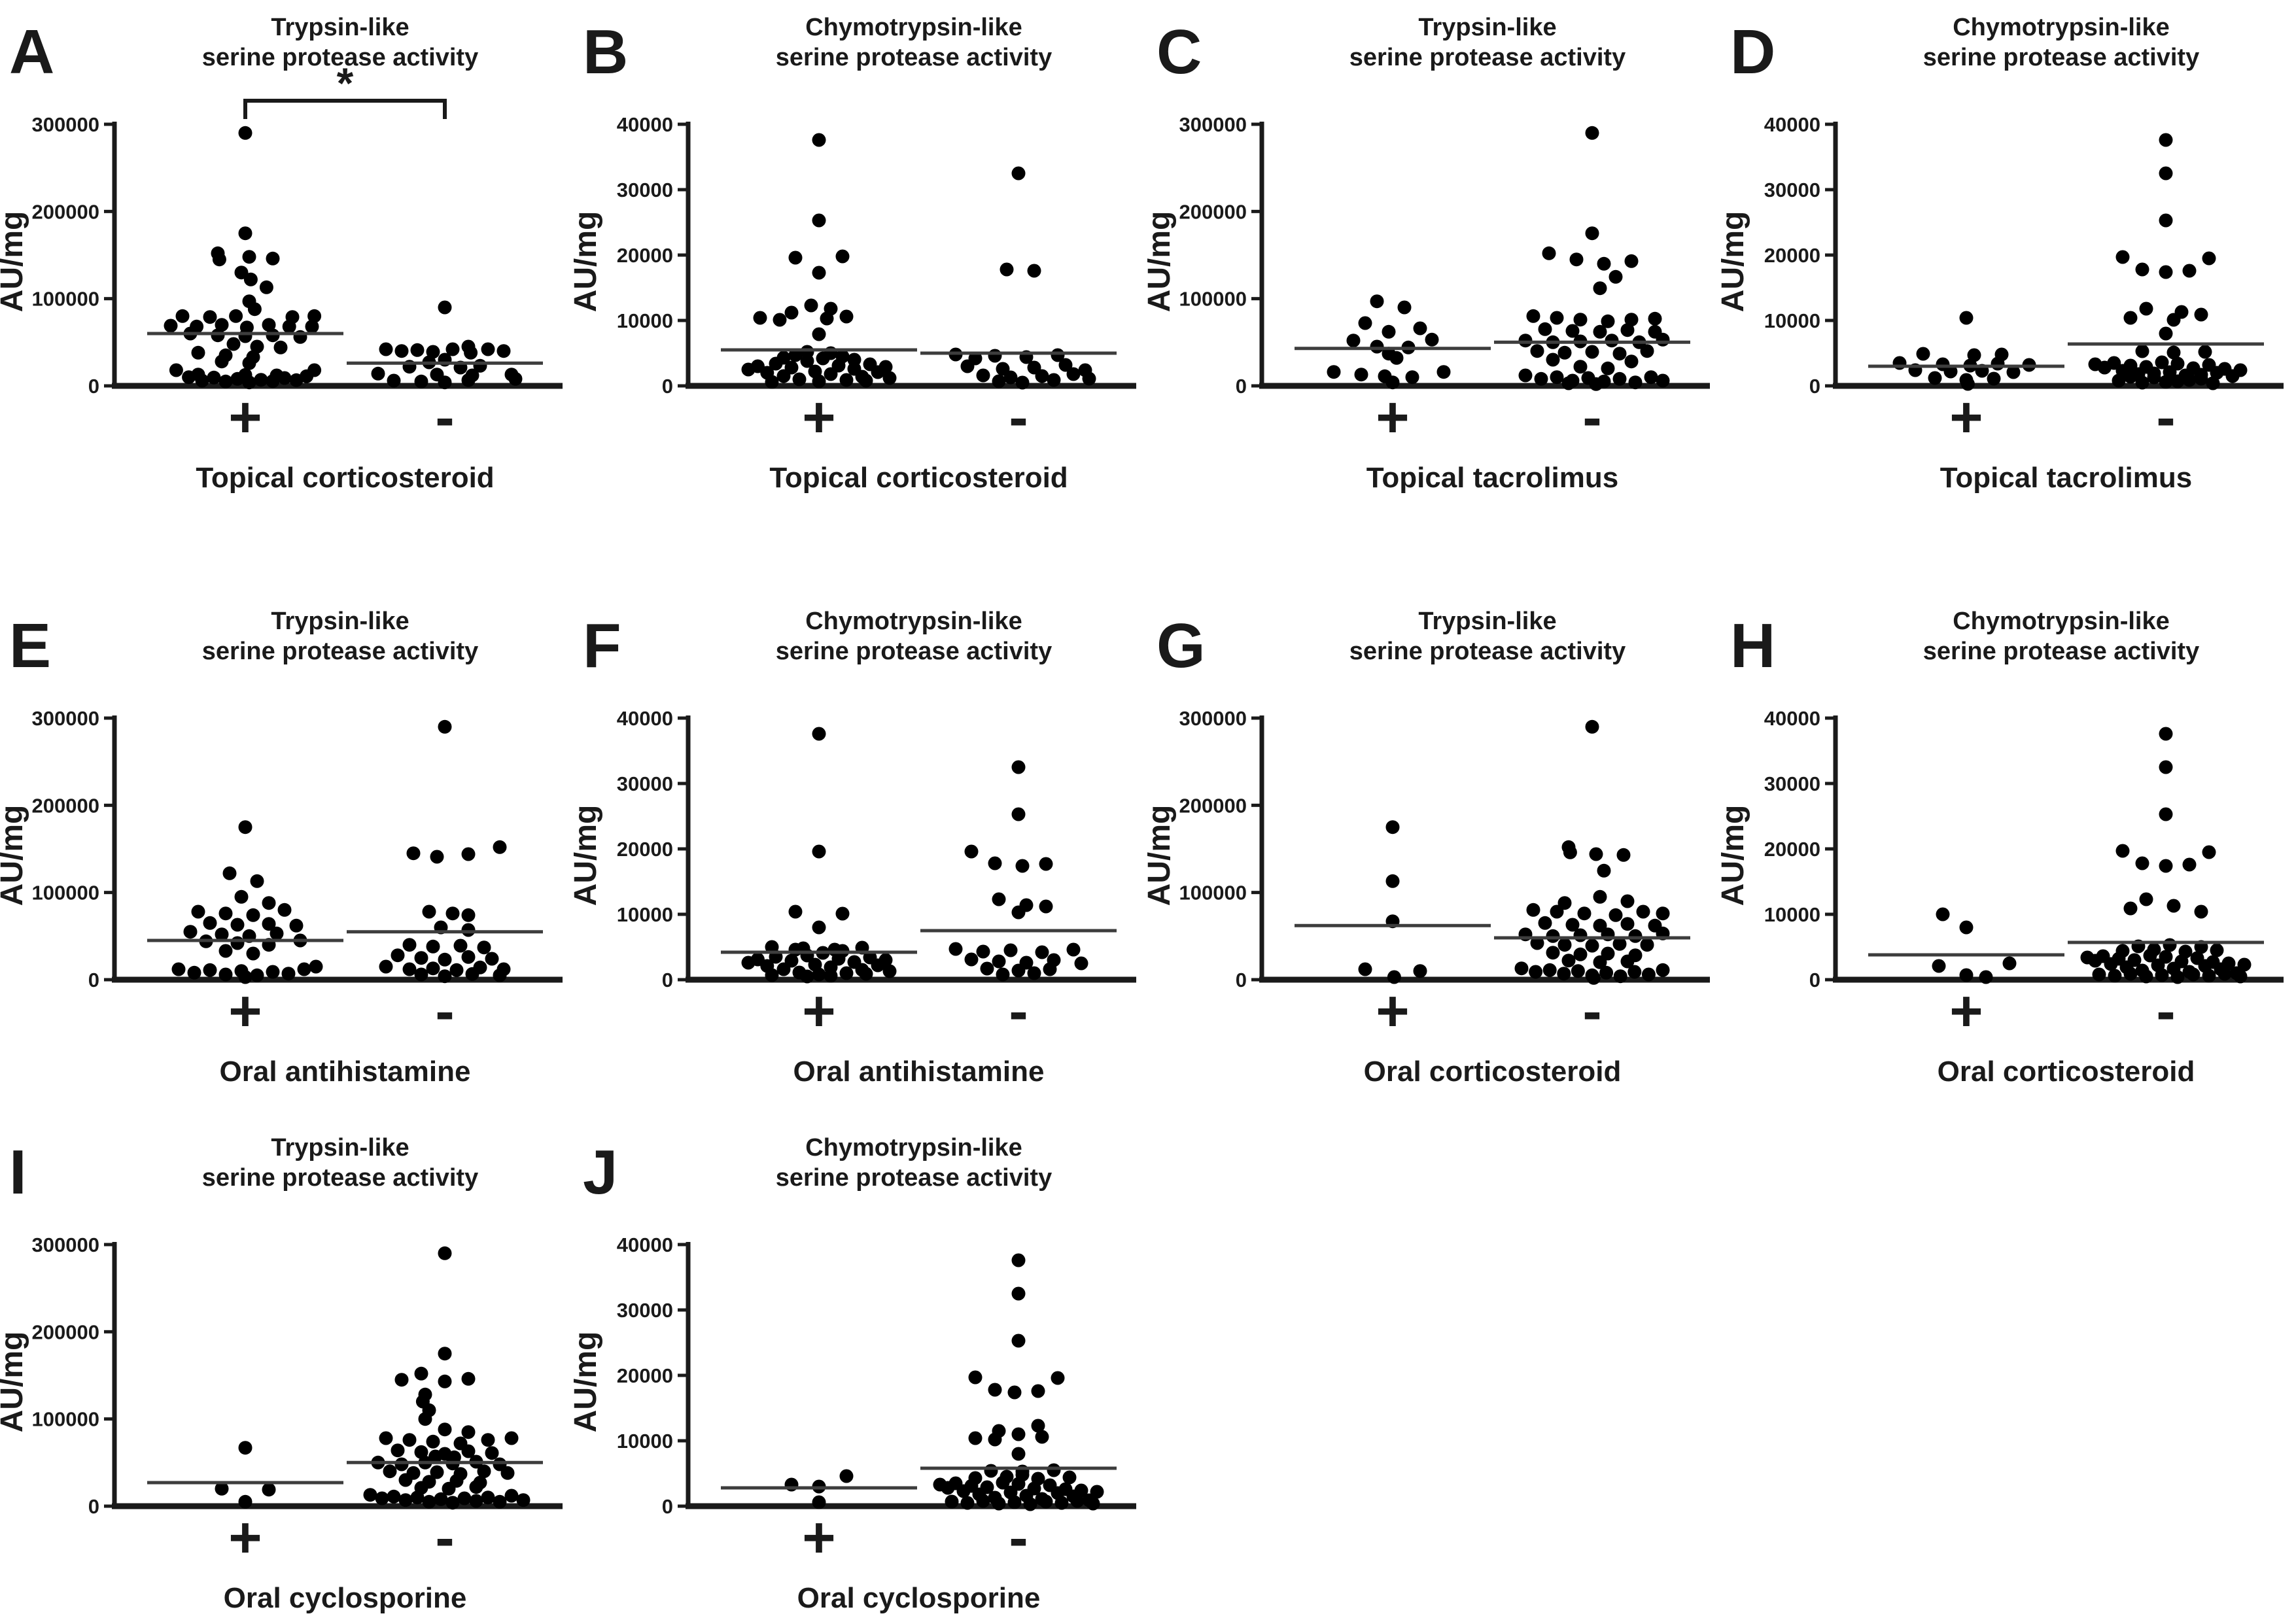 This screenshot has height=1618, width=2296. I want to click on panel-letter: G, so click(1181, 646).